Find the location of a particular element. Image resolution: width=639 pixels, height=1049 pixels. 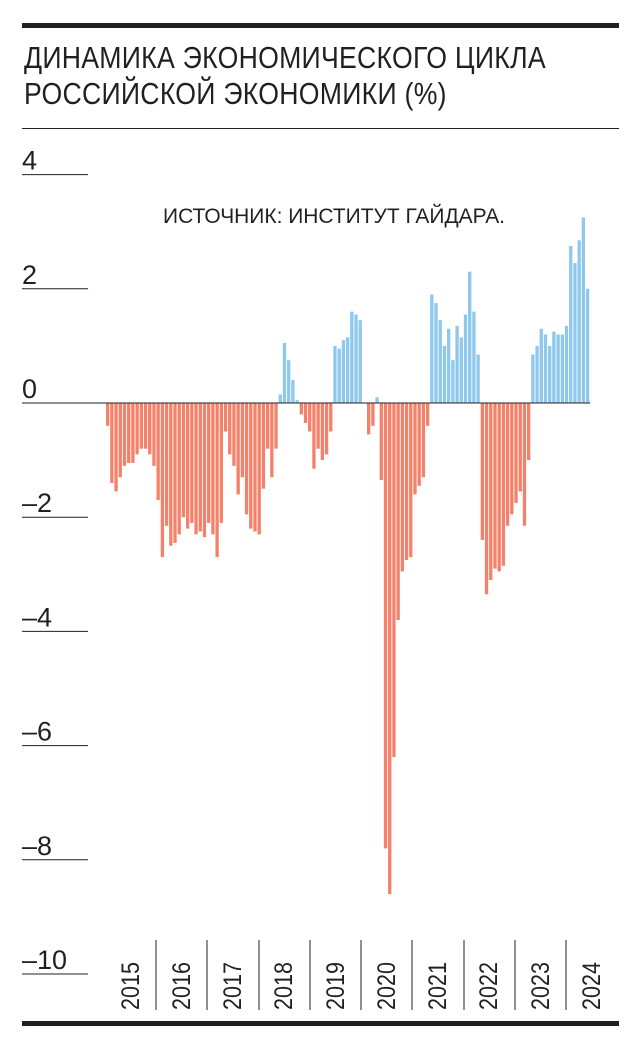

x-tick-label: 2019 is located at coordinates (336, 986).